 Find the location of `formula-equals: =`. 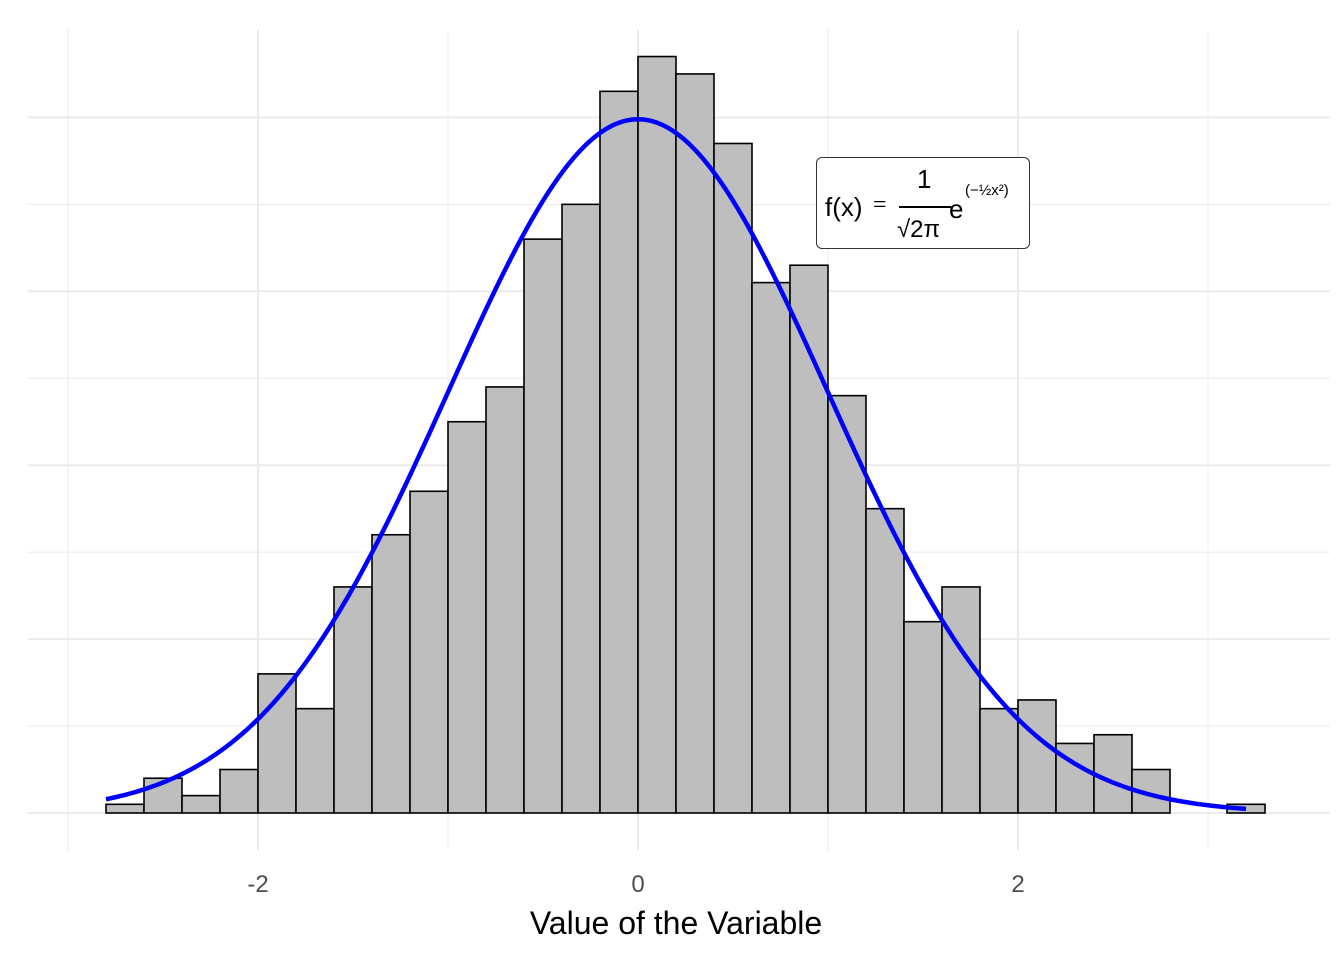

formula-equals: = is located at coordinates (880, 205).